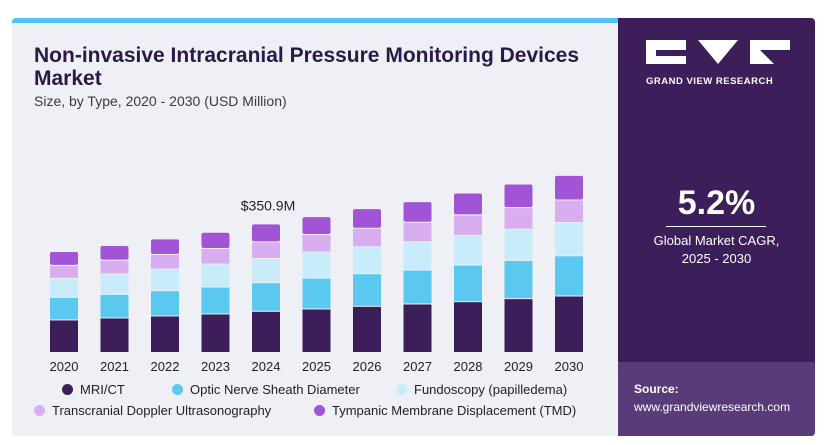 This screenshot has height=445, width=829. I want to click on bar-segment-fundoscopy-papilledema-2025, so click(316, 265).